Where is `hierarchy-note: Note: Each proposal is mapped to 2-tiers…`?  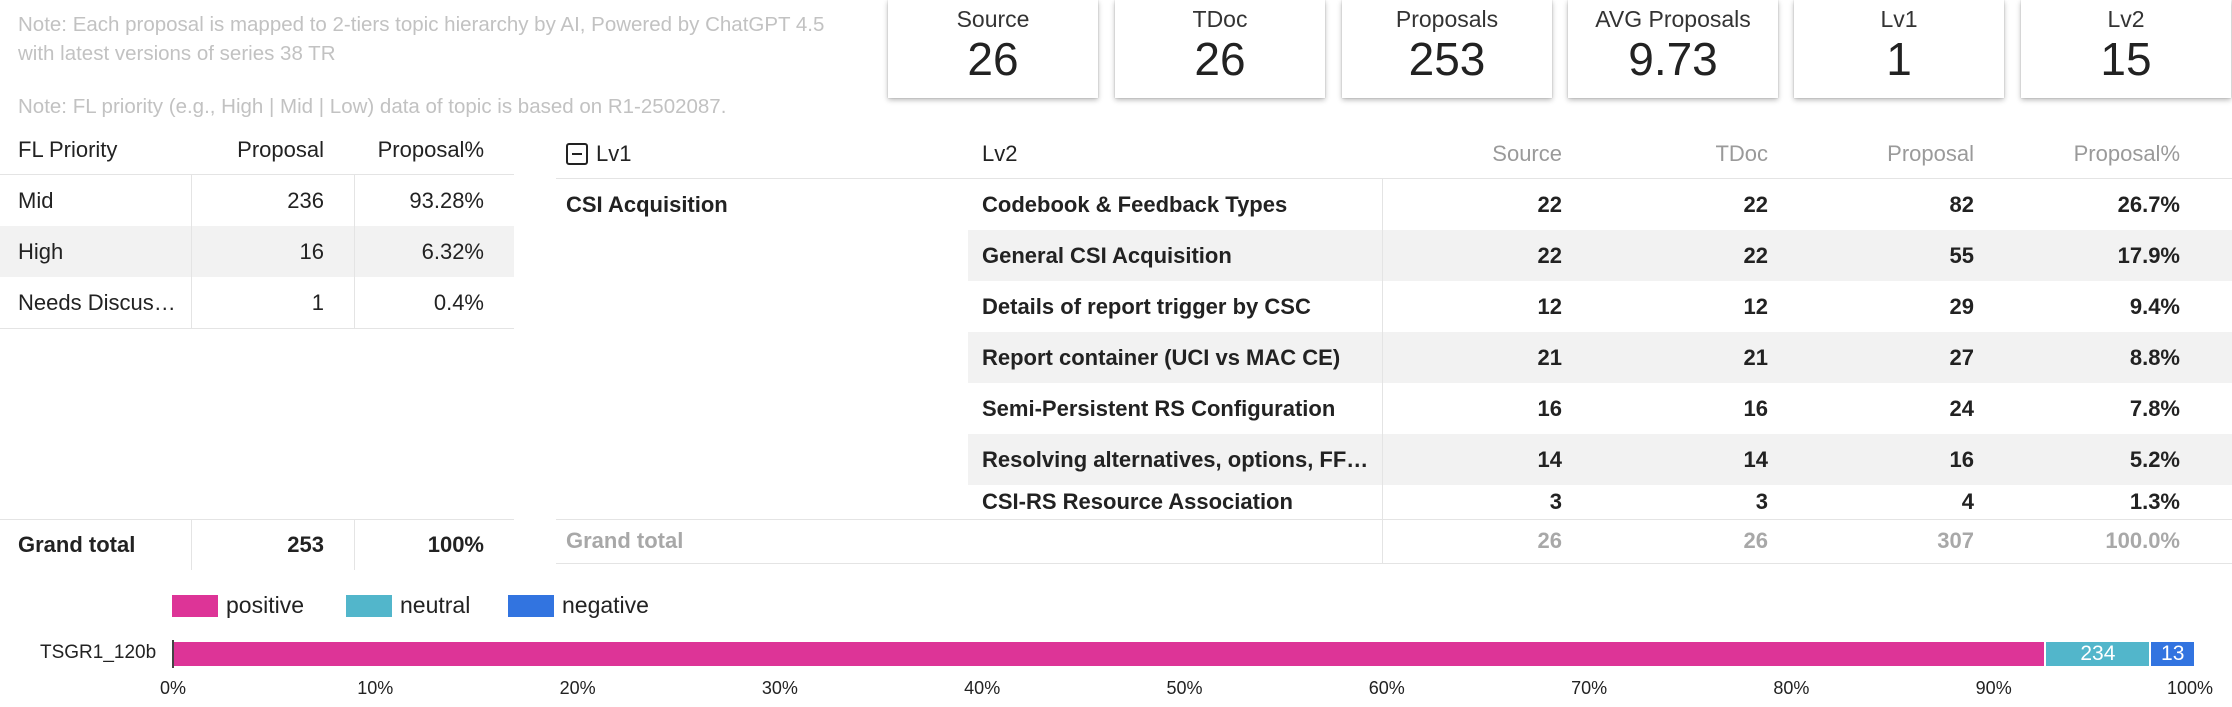 hierarchy-note: Note: Each proposal is mapped to 2-tiers… is located at coordinates (421, 39).